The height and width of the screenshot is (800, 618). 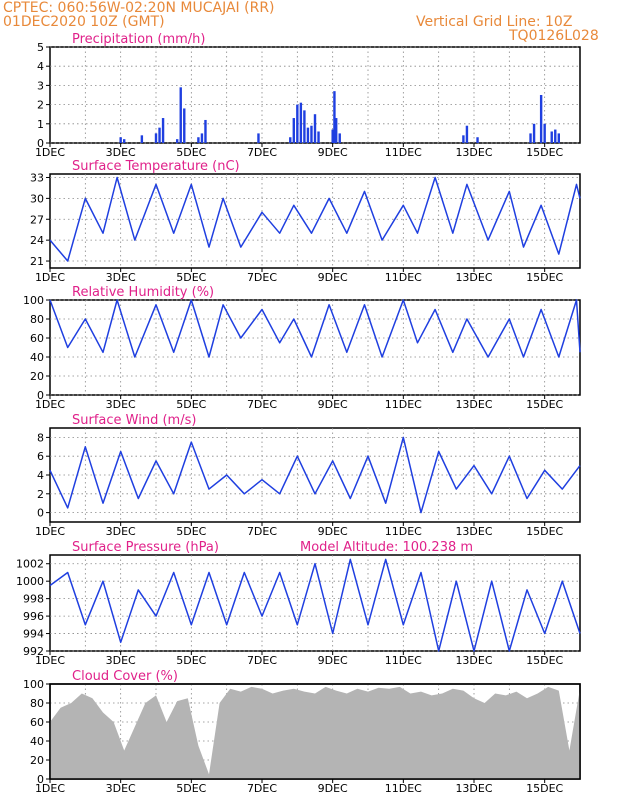 What do you see at coordinates (37, 198) in the screenshot?
I see `y-tick-label: 30` at bounding box center [37, 198].